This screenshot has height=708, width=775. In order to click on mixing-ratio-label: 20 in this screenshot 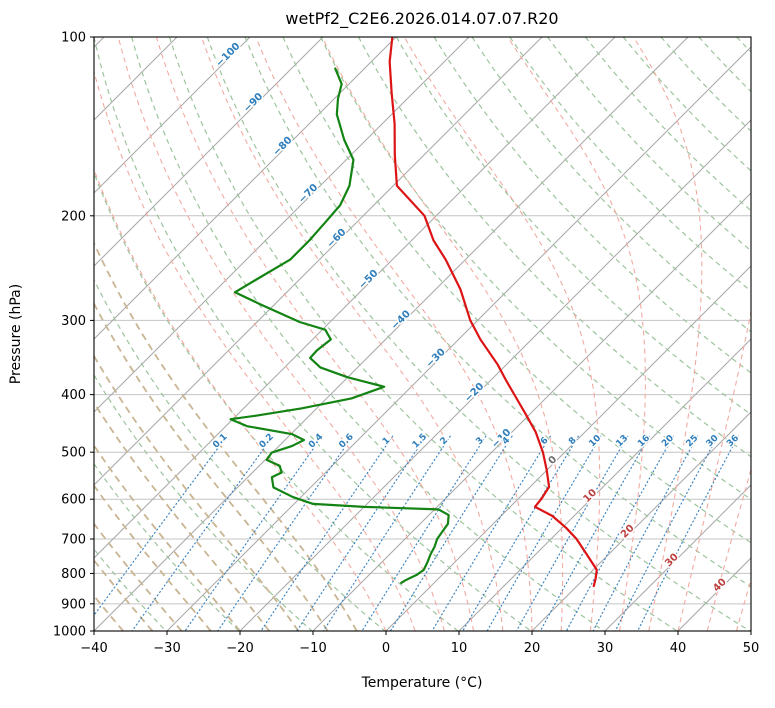, I will do `click(668, 441)`.